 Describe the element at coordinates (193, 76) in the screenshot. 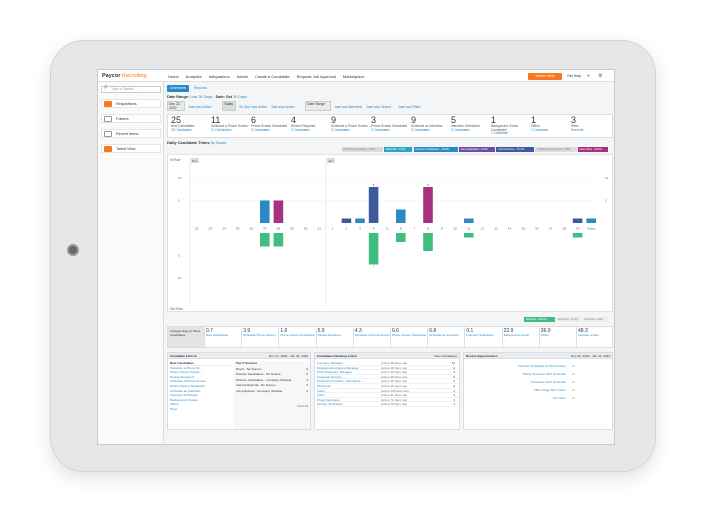

I see `nav-item-1: Analytics` at that location.